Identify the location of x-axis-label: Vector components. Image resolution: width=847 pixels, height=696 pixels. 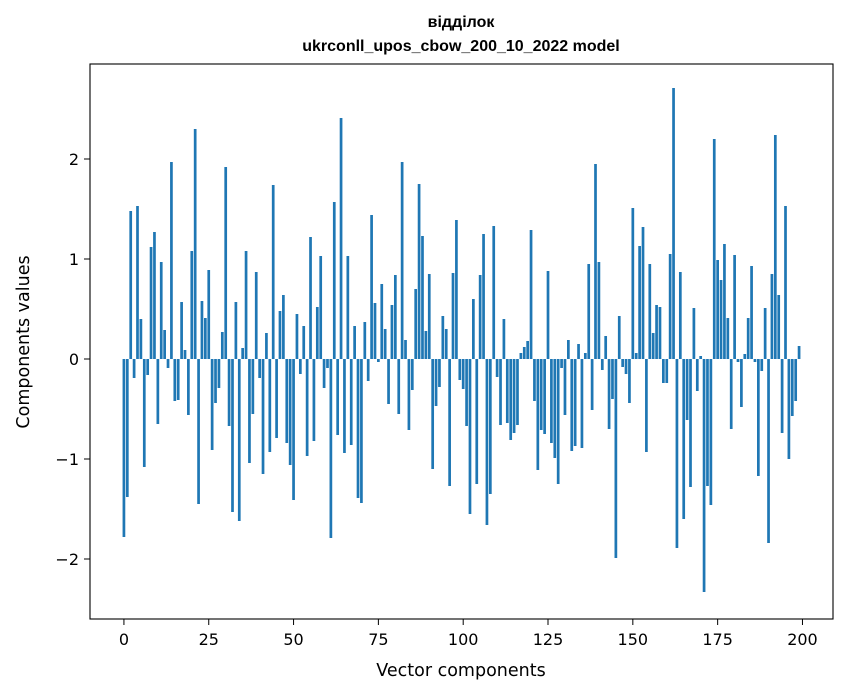
(460, 671).